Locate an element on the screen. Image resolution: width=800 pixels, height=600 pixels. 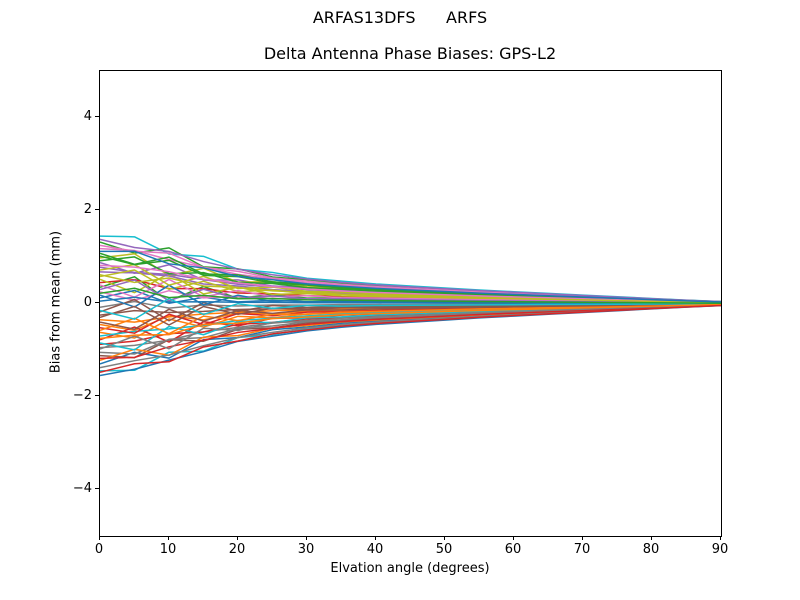
x-tick-label: 40 is located at coordinates (375, 549).